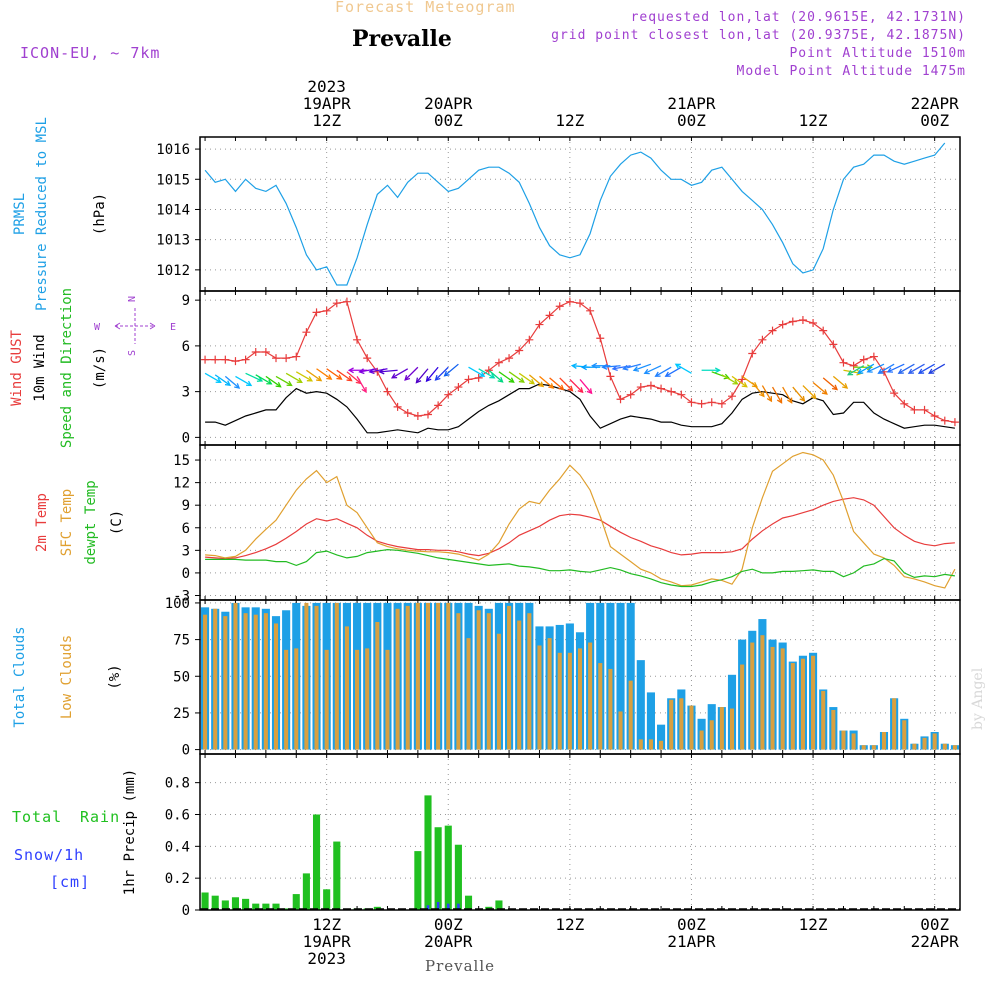  I want to click on y-tick-label: 1012, so click(173, 271).